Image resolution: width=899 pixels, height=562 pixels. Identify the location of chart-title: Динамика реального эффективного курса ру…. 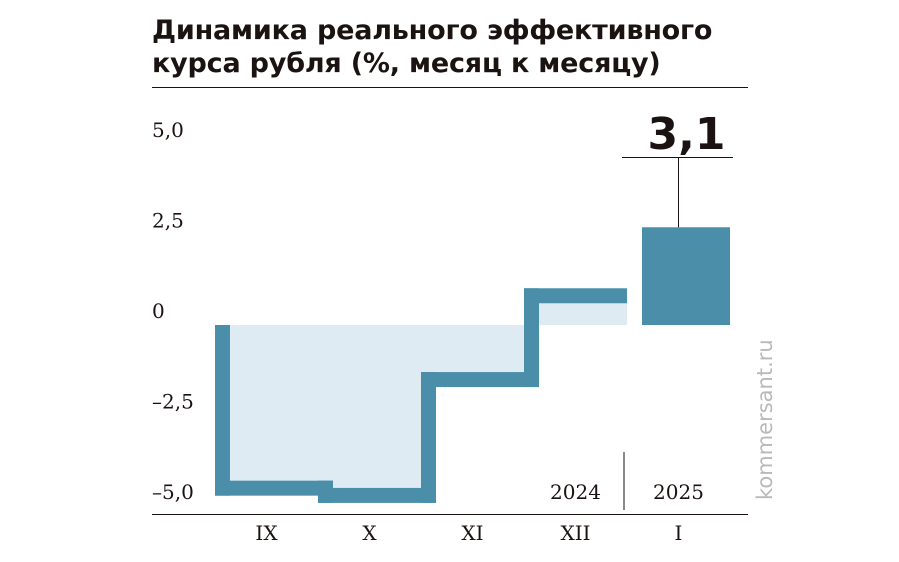
(432, 47).